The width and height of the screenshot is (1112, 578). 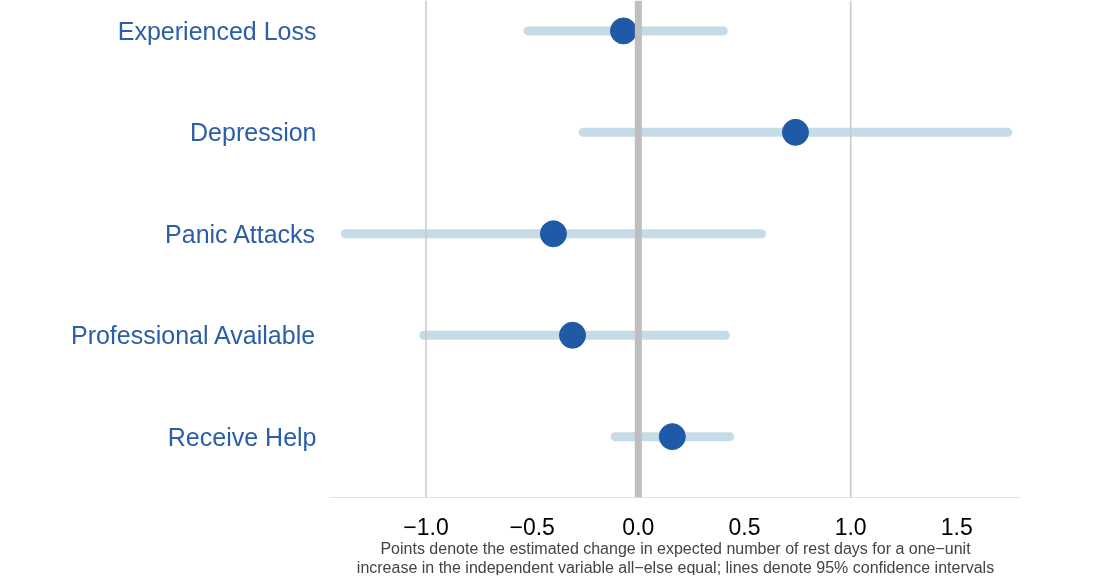 What do you see at coordinates (638, 526) in the screenshot?
I see `x-tick-label: 0.0` at bounding box center [638, 526].